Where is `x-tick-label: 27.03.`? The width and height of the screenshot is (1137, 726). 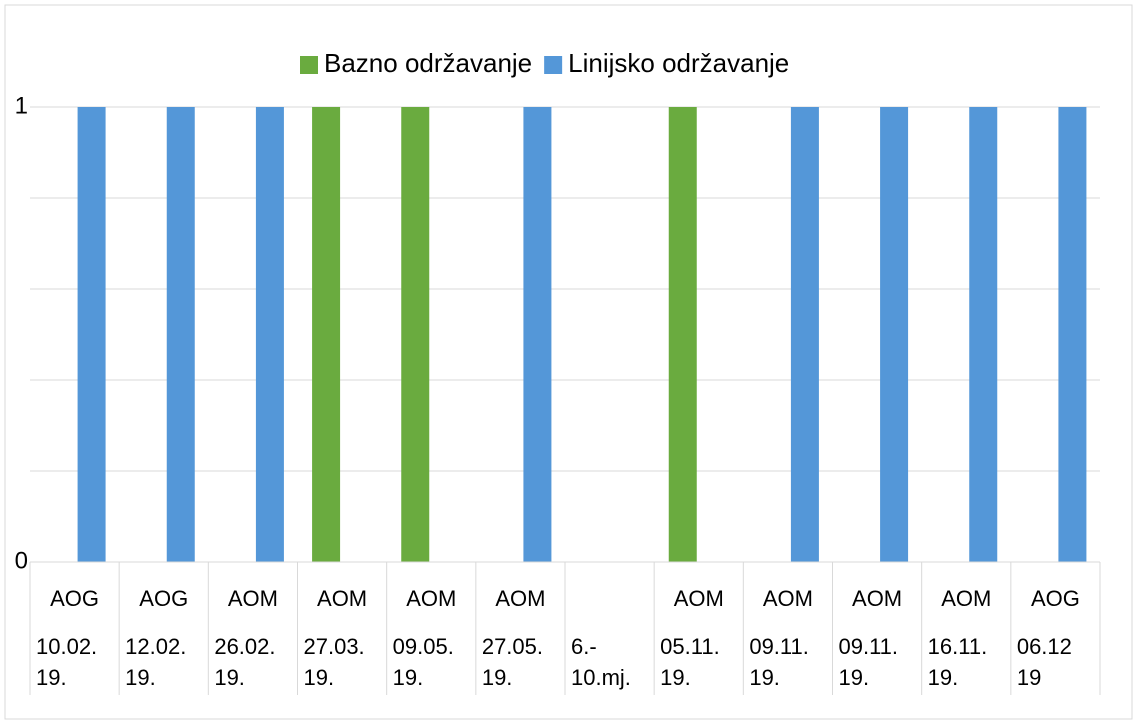
x-tick-label: 27.03. is located at coordinates (334, 646).